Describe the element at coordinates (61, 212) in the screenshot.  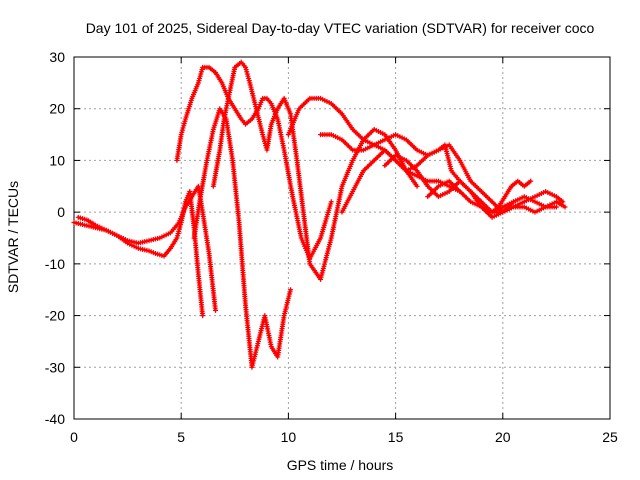
I see `y-tick-label: 0` at that location.